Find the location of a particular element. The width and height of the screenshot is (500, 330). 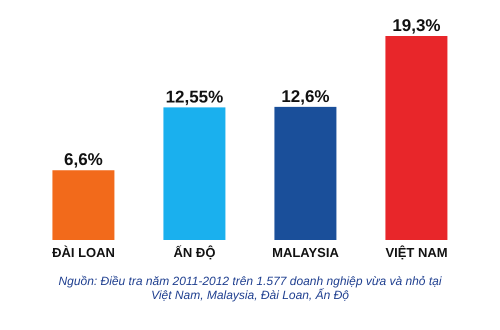

x-tick-label: VIỆT NAM is located at coordinates (416, 252).